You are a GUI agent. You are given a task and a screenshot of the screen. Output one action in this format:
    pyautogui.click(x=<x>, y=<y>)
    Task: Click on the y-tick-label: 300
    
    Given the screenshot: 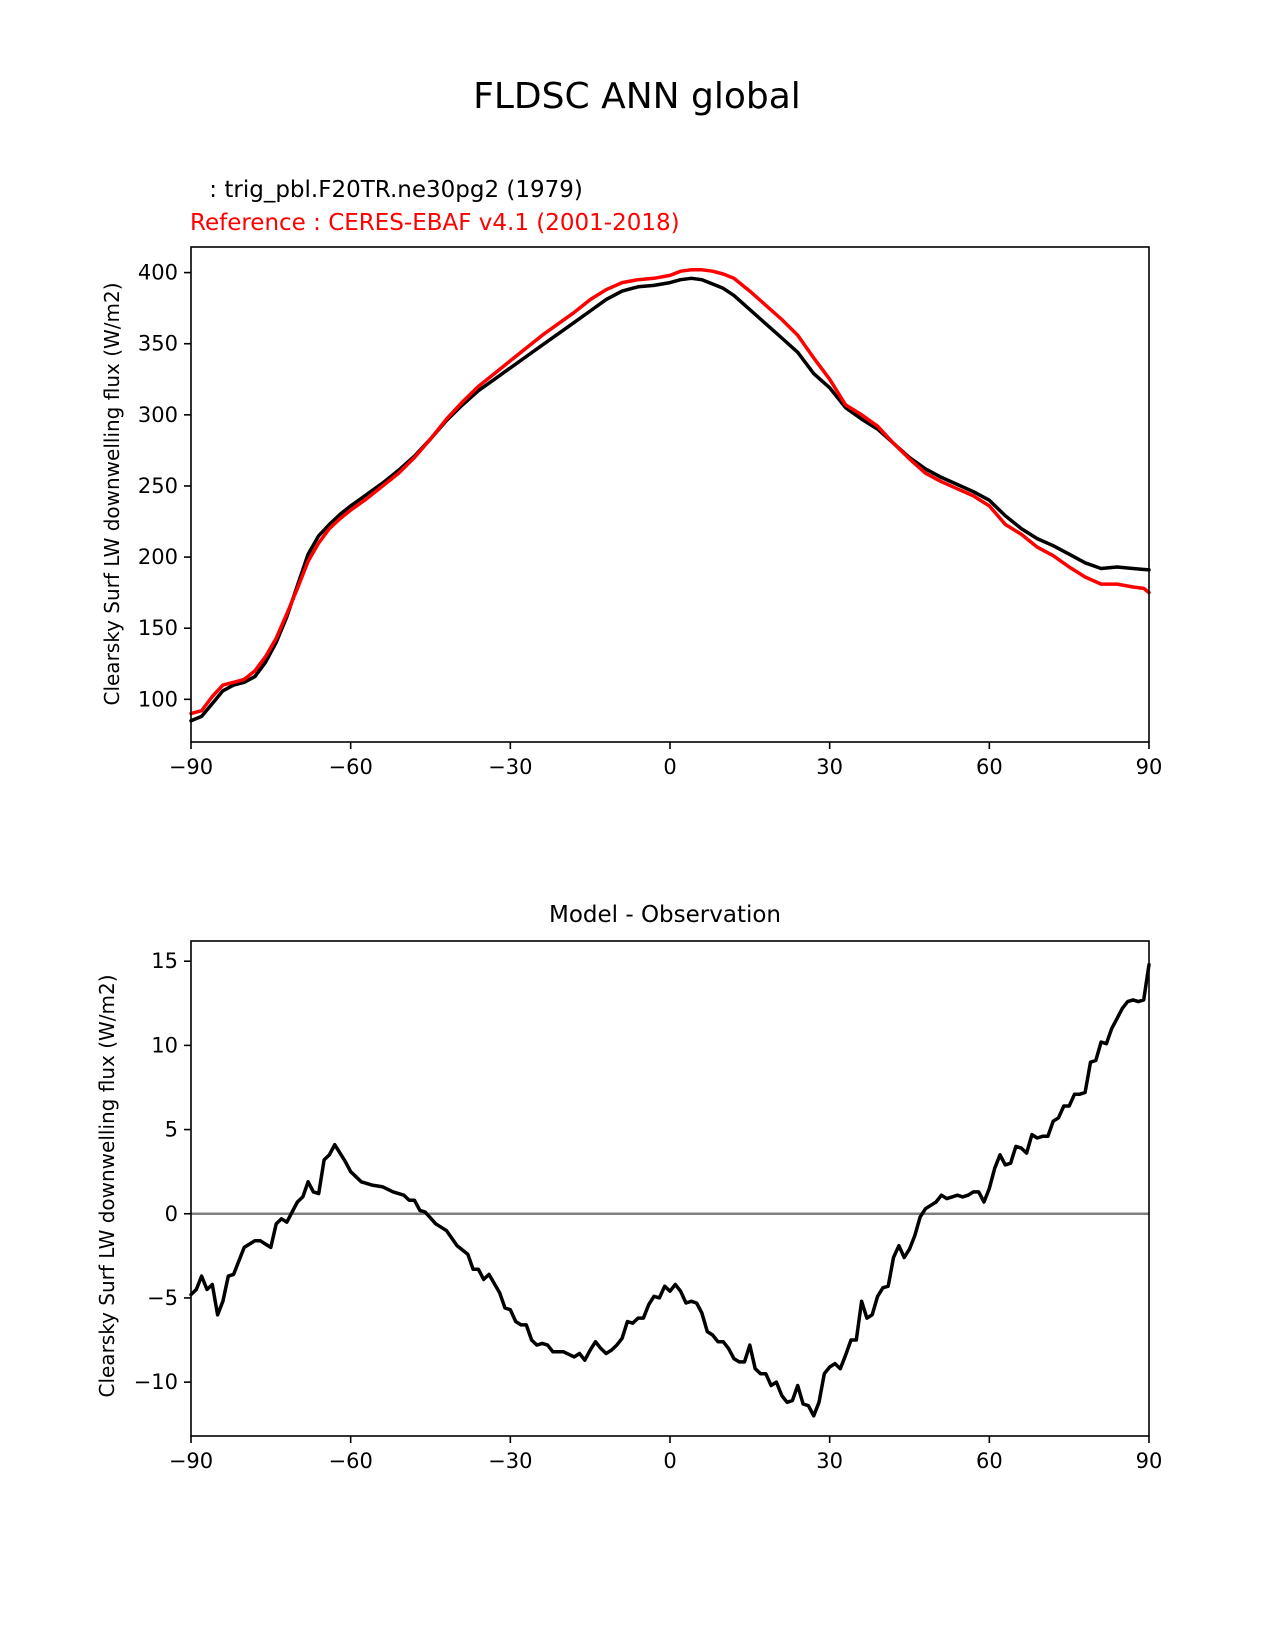 What is the action you would take?
    pyautogui.click(x=158, y=415)
    